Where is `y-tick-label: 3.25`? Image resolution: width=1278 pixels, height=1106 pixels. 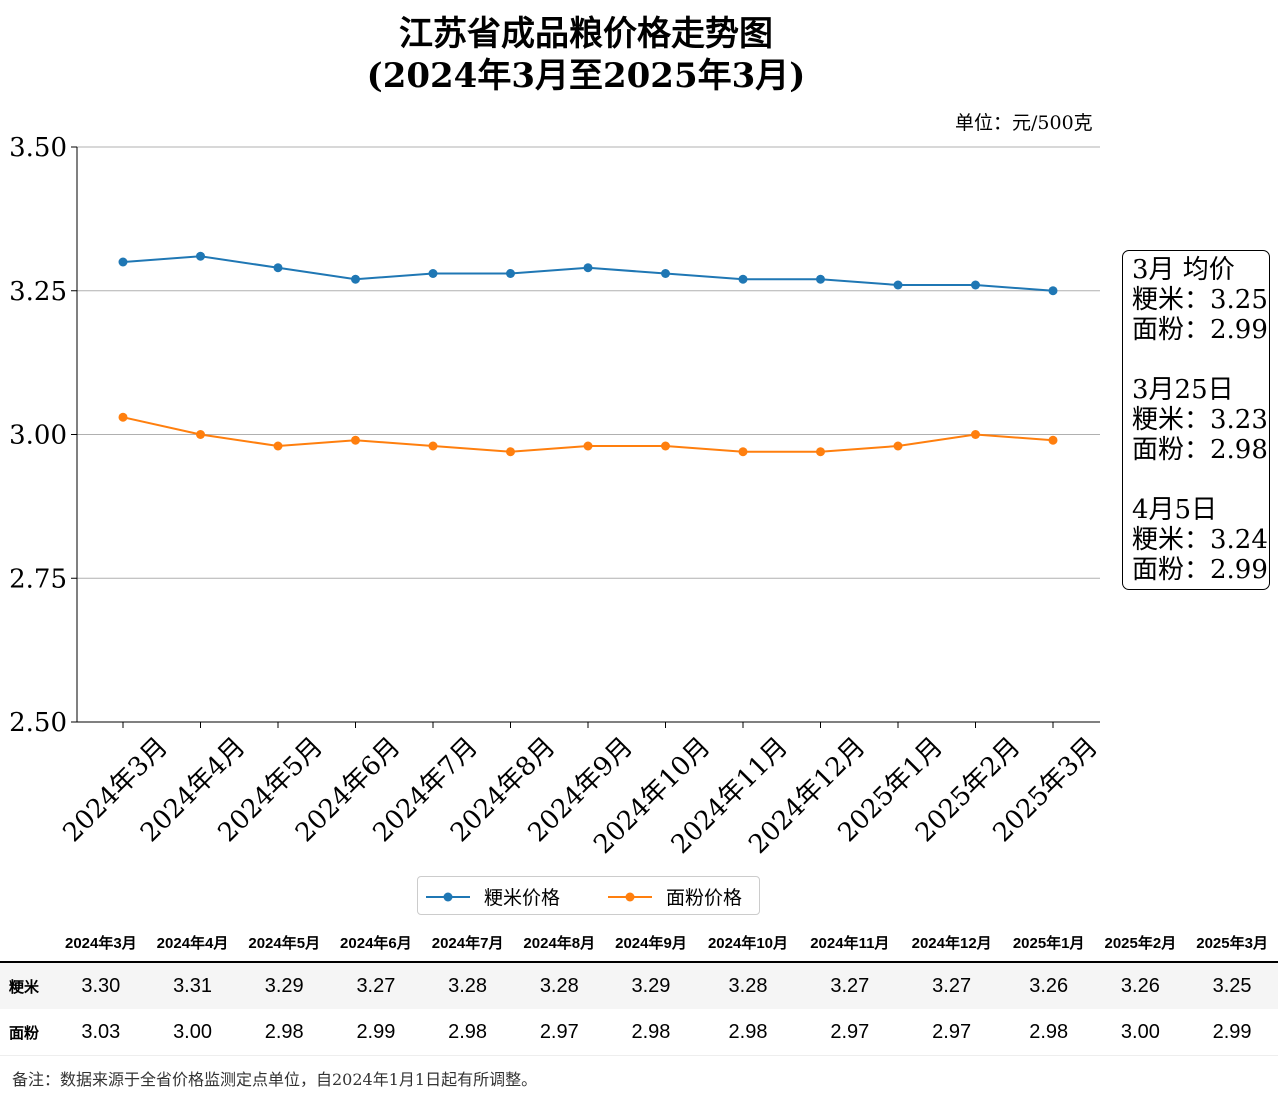
y-tick-label: 3.25 is located at coordinates (38, 292).